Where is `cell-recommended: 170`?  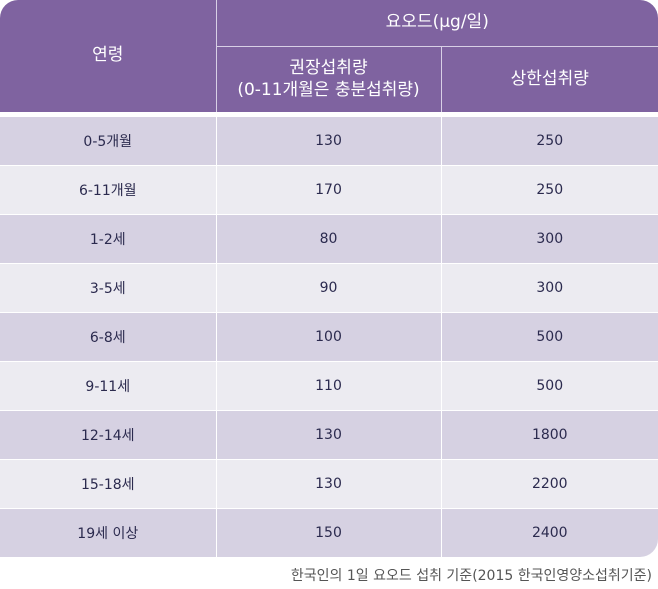
cell-recommended: 170 is located at coordinates (328, 190).